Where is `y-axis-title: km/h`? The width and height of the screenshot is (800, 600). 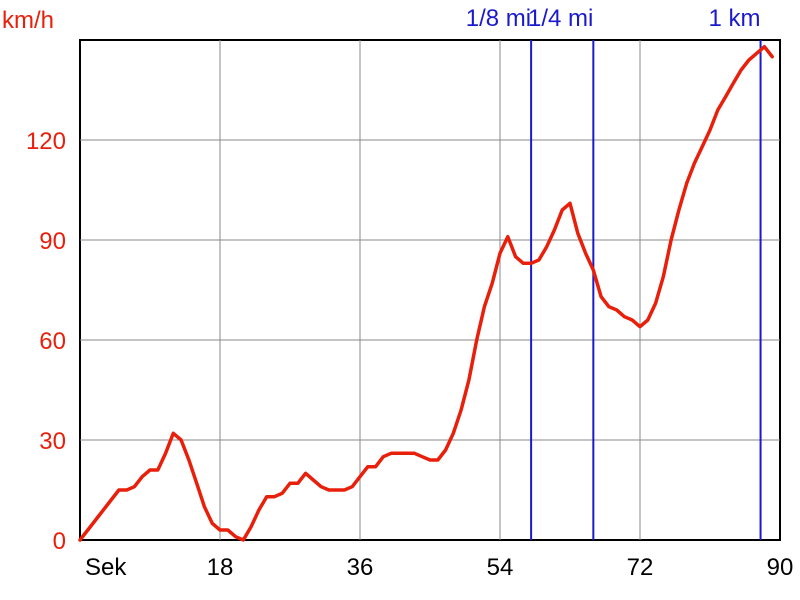 y-axis-title: km/h is located at coordinates (28, 20).